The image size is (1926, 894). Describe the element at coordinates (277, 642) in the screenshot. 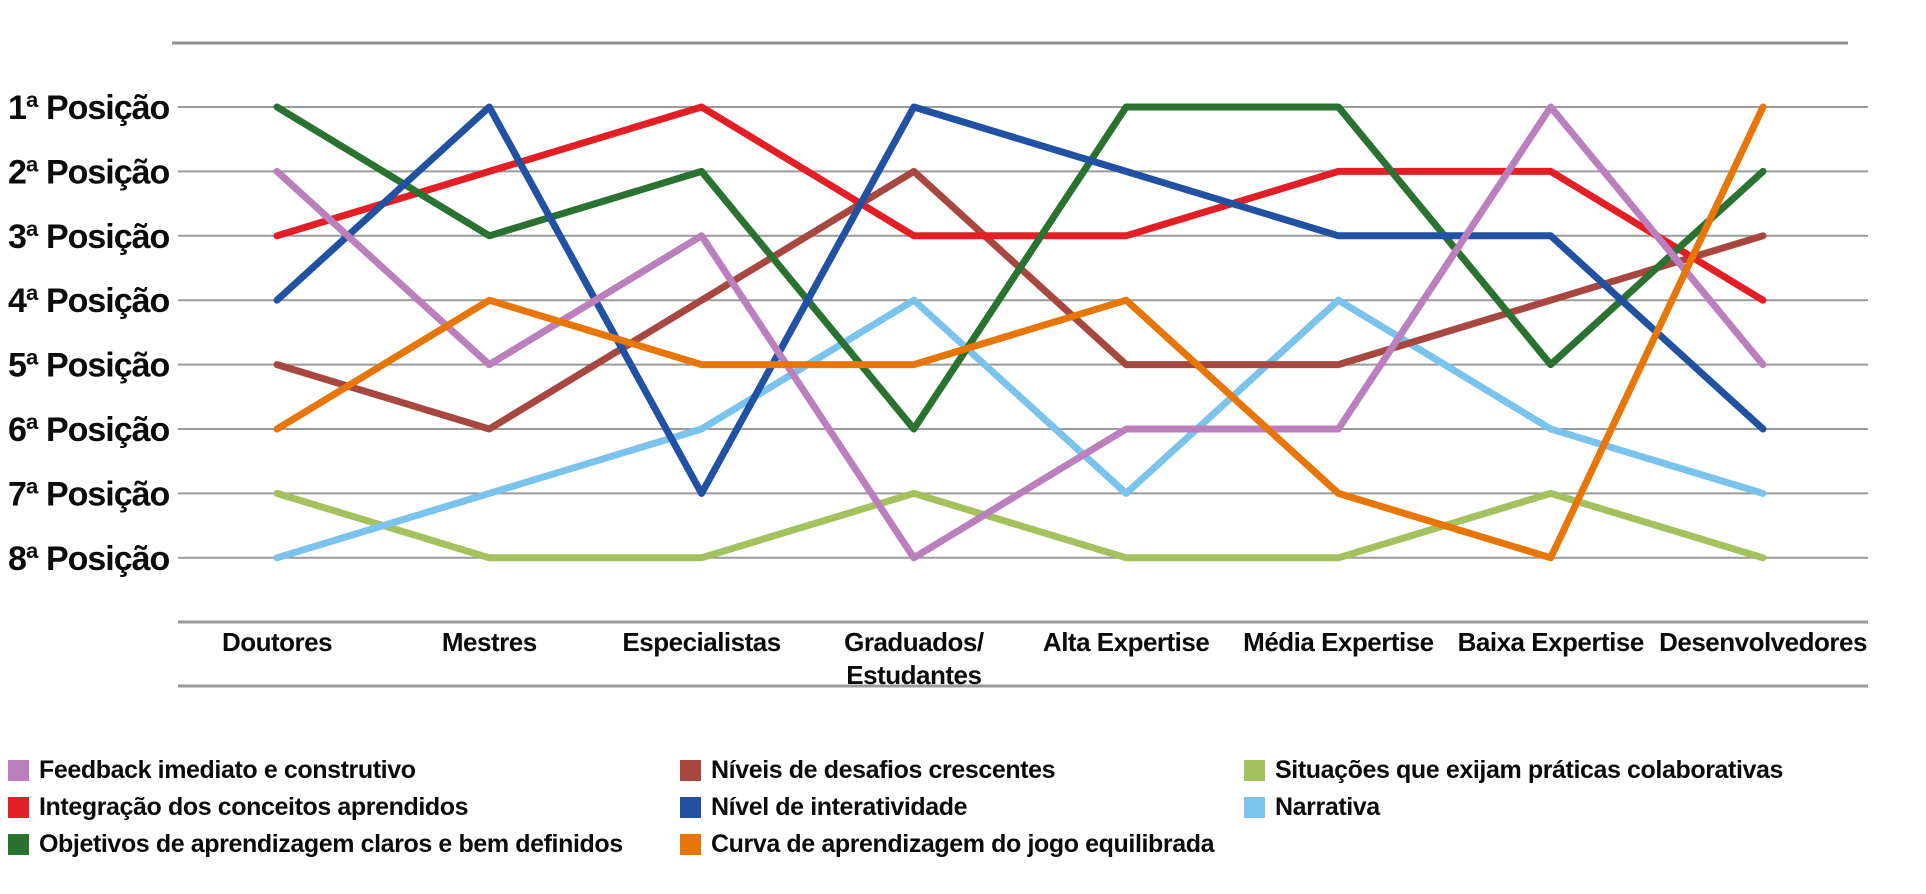

I see `x-cat-label-0: Doutores` at that location.